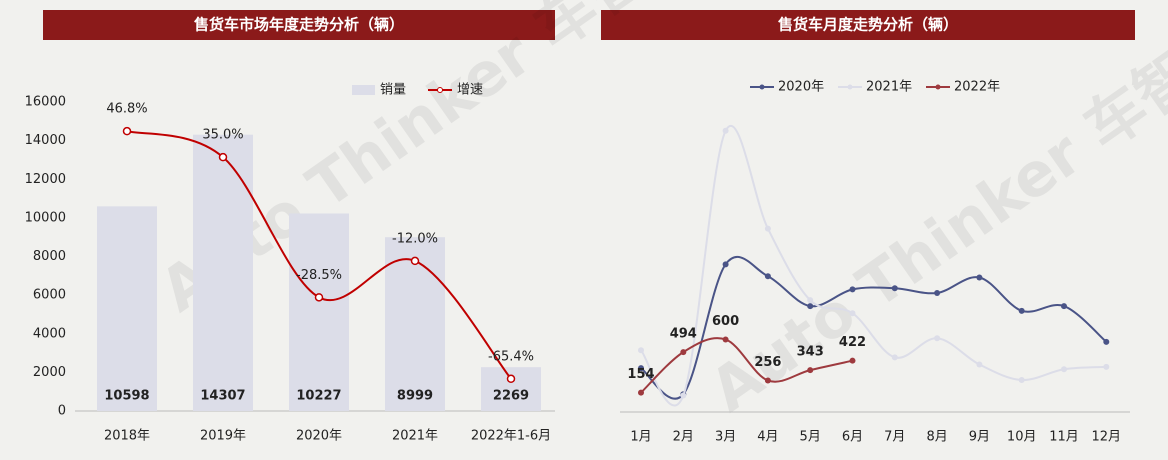  Describe the element at coordinates (222, 396) in the screenshot. I see `data-label: 14307` at that location.